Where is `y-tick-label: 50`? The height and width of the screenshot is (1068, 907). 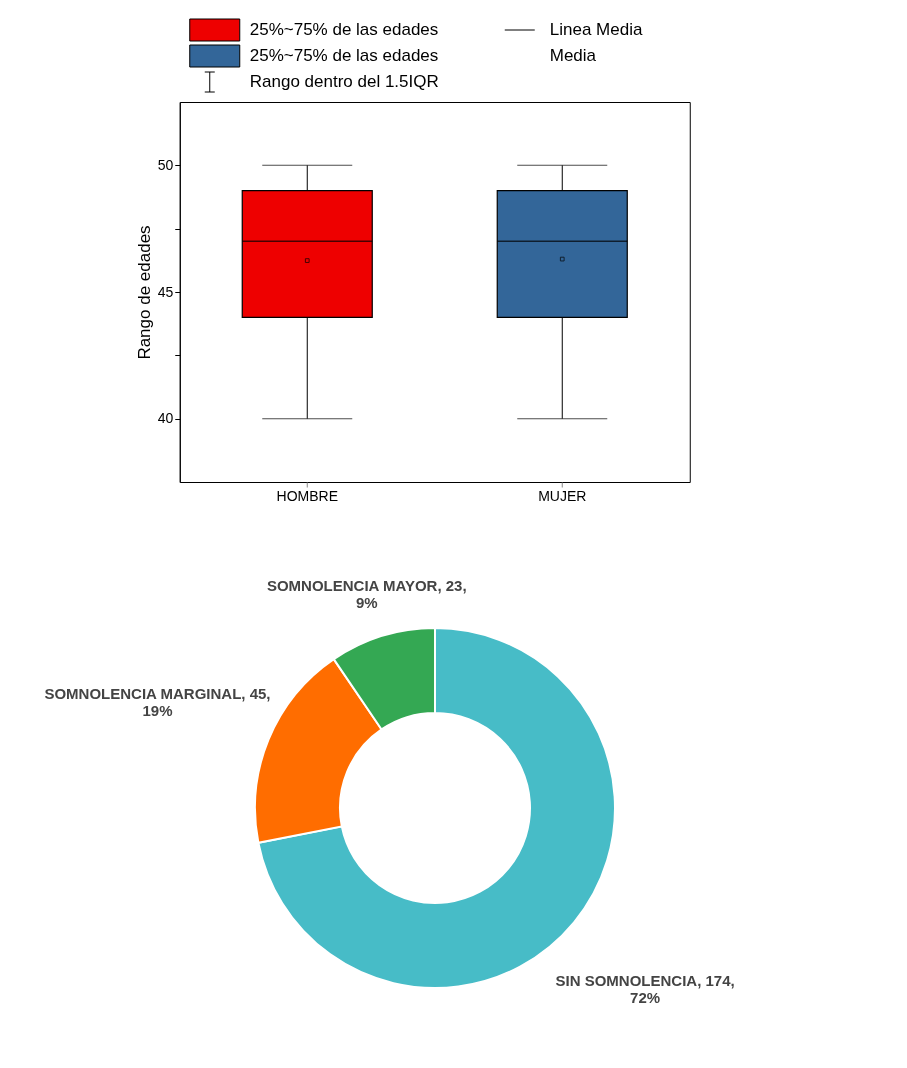 y-tick-label: 50 is located at coordinates (165, 164).